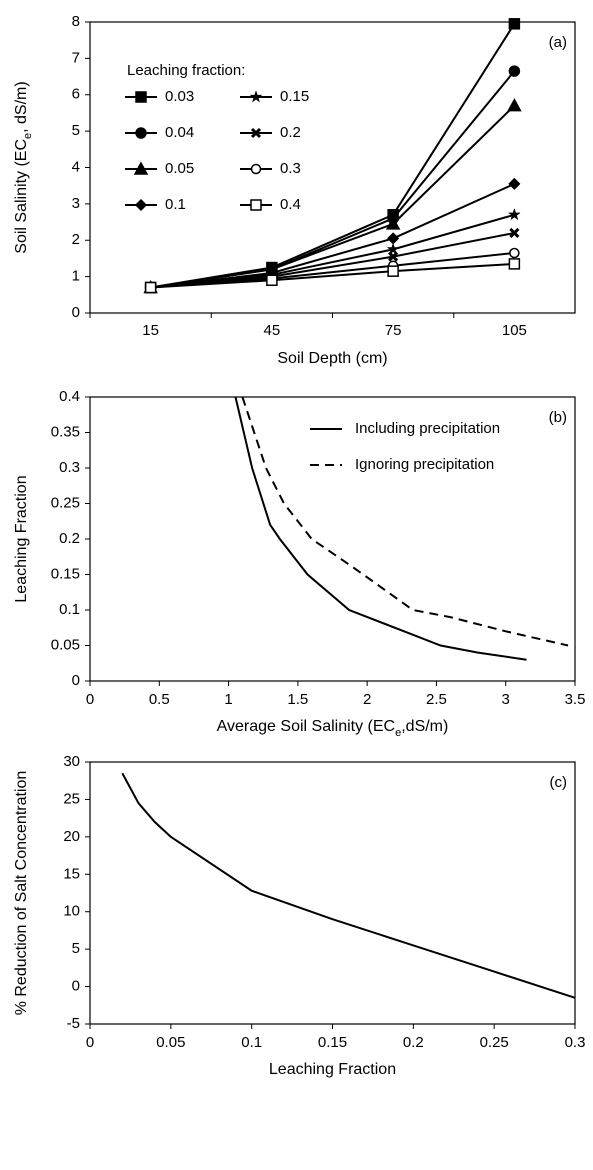 This screenshot has height=1170, width=593. I want to click on x-axis-label: Soil Depth (cm), so click(332, 358).